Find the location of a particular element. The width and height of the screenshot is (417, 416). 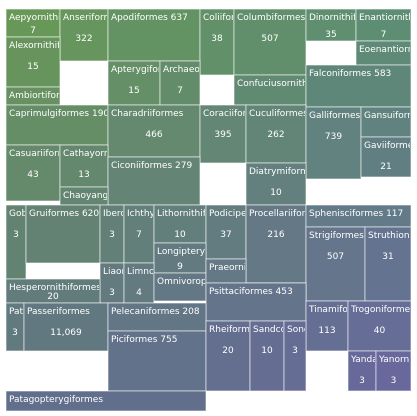

treemap-tile: Rheiformes 20 is located at coordinates (233, 356).